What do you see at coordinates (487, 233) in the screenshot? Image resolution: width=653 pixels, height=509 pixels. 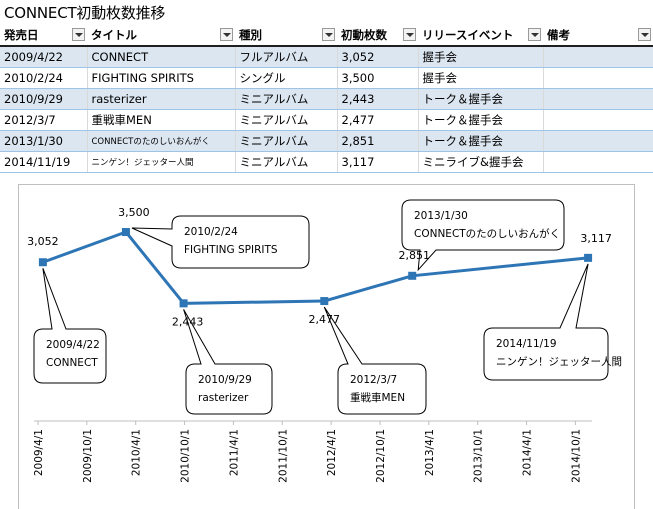 I see `callout-text: CONNECTのたのしいおんがく` at bounding box center [487, 233].